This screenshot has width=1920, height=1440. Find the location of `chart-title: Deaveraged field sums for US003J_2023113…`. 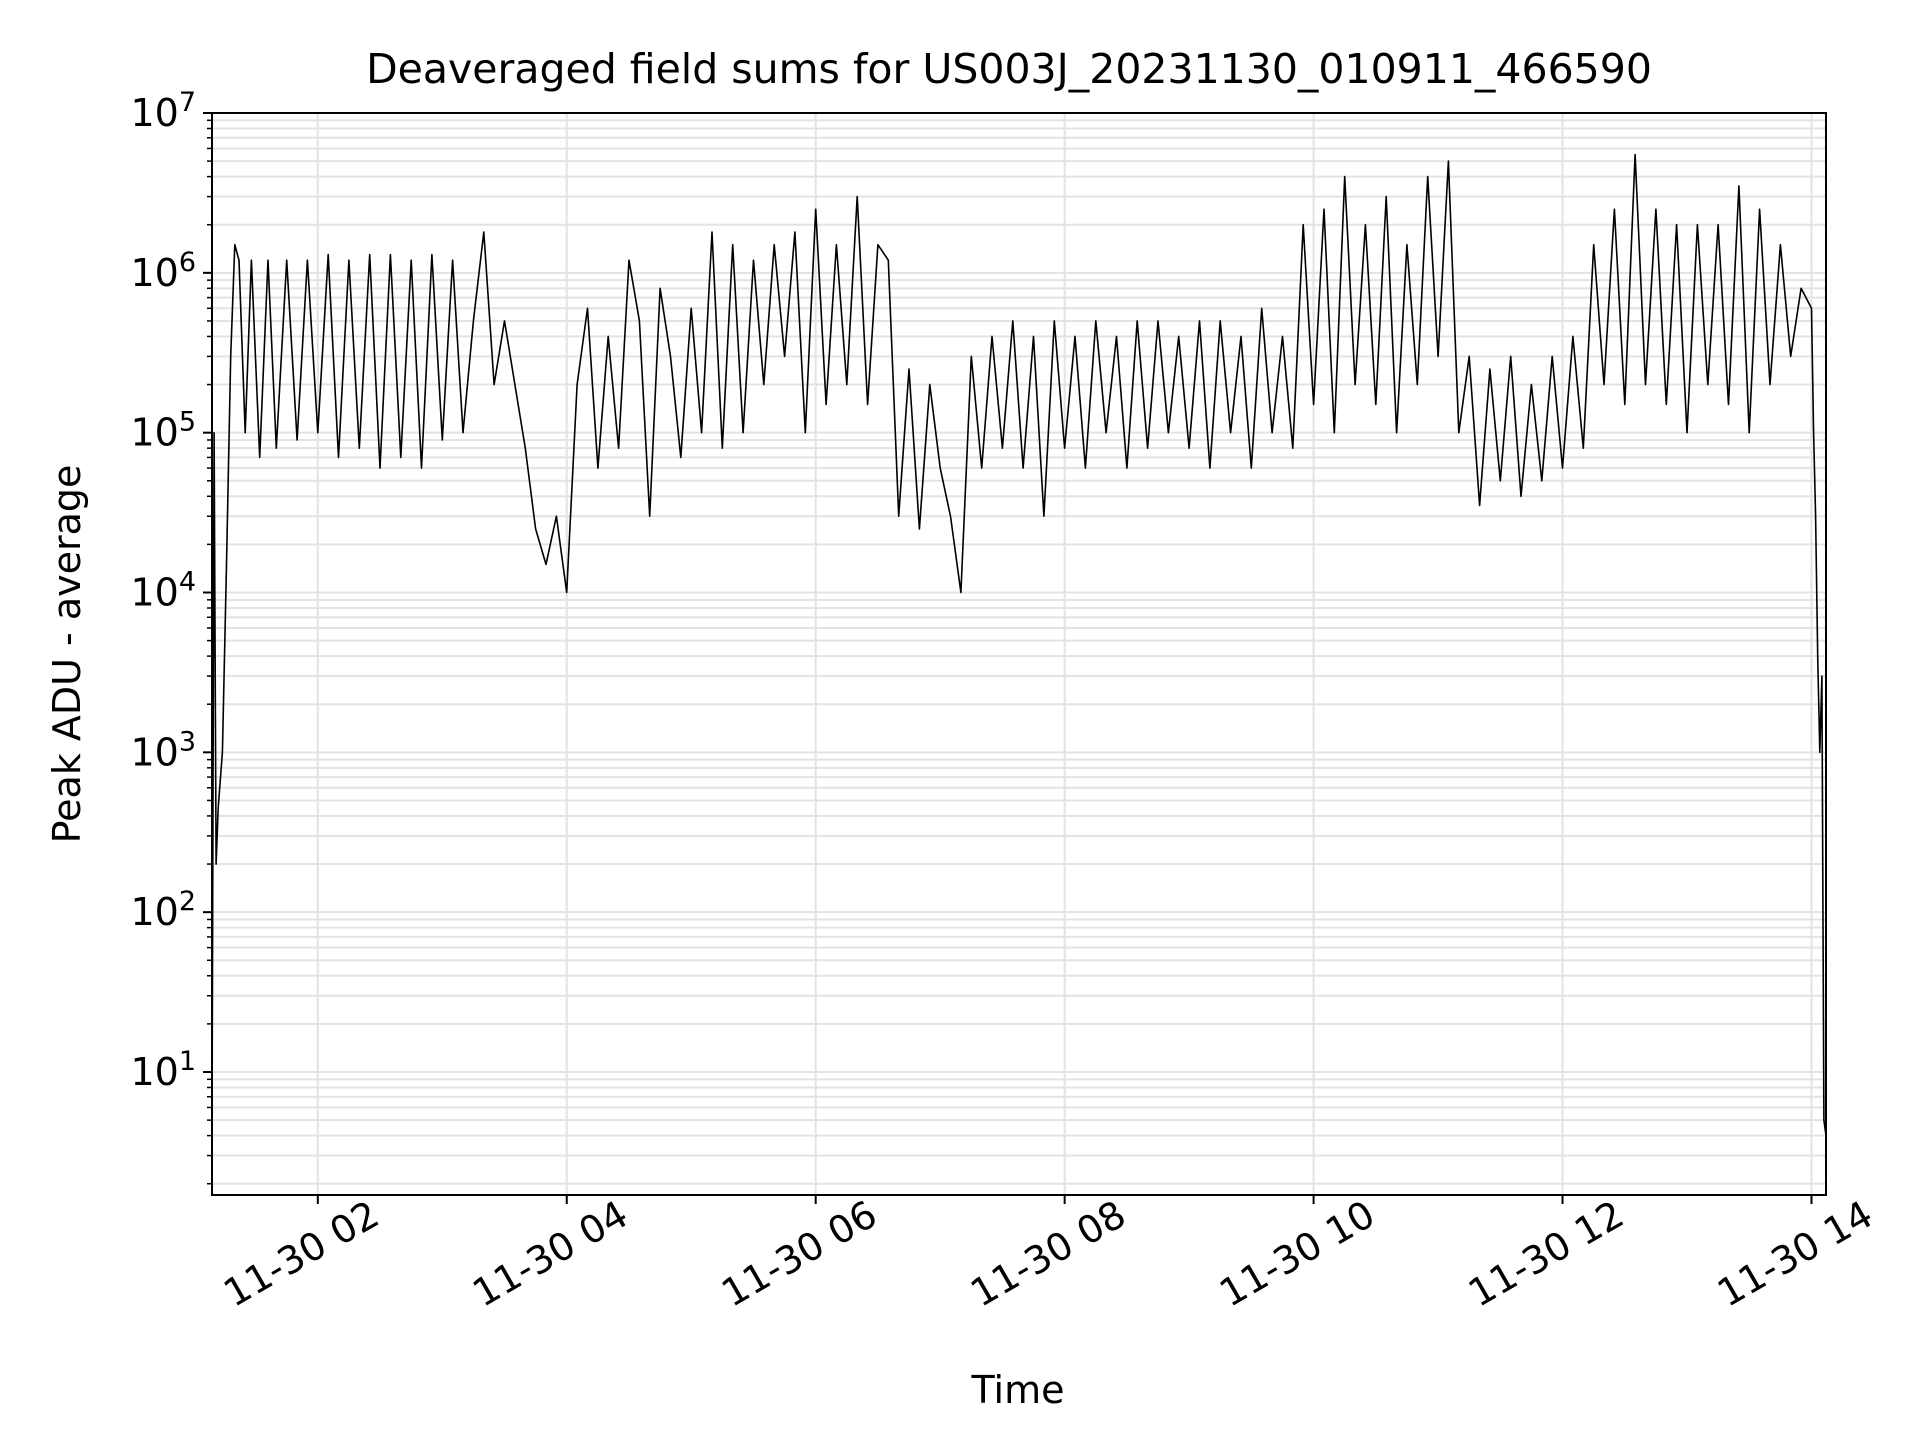

chart-title: Deaveraged field sums for US003J_2023113… is located at coordinates (1009, 69).